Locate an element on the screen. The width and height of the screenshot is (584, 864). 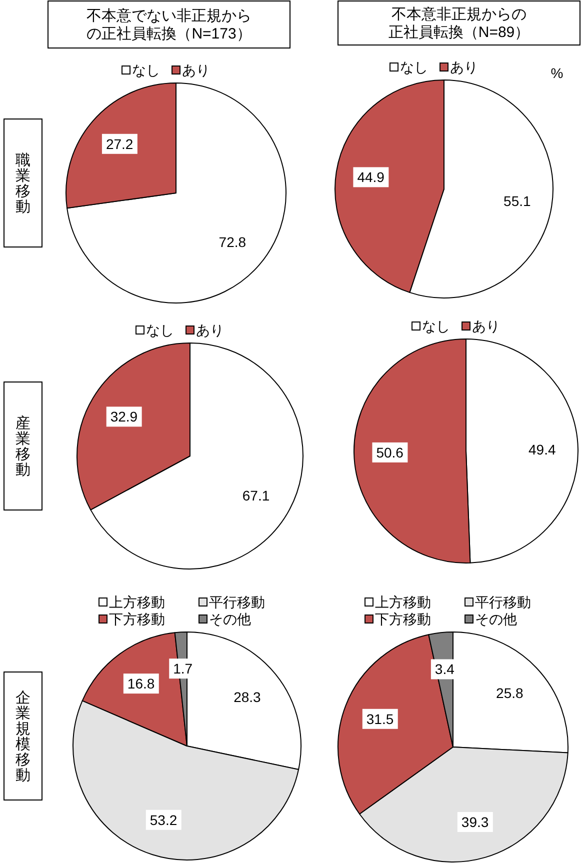
data-label: 1.7 is located at coordinates (183, 668).